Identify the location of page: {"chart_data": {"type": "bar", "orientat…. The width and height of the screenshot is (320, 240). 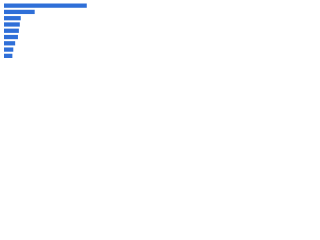
(50, 35).